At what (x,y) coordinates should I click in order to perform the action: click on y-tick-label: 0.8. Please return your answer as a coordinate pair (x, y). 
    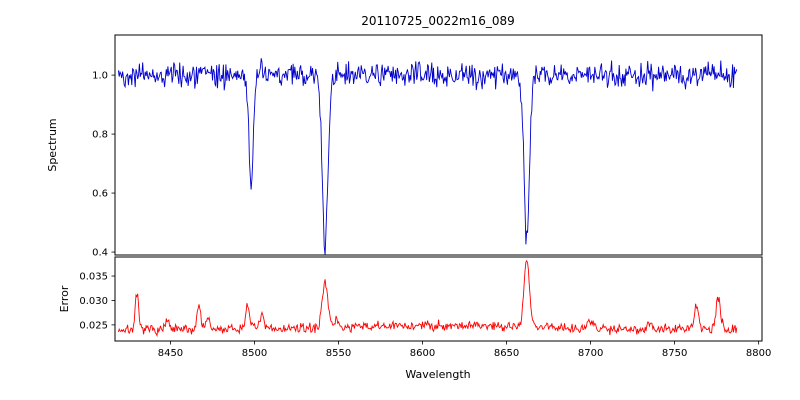
    Looking at the image, I should click on (100, 135).